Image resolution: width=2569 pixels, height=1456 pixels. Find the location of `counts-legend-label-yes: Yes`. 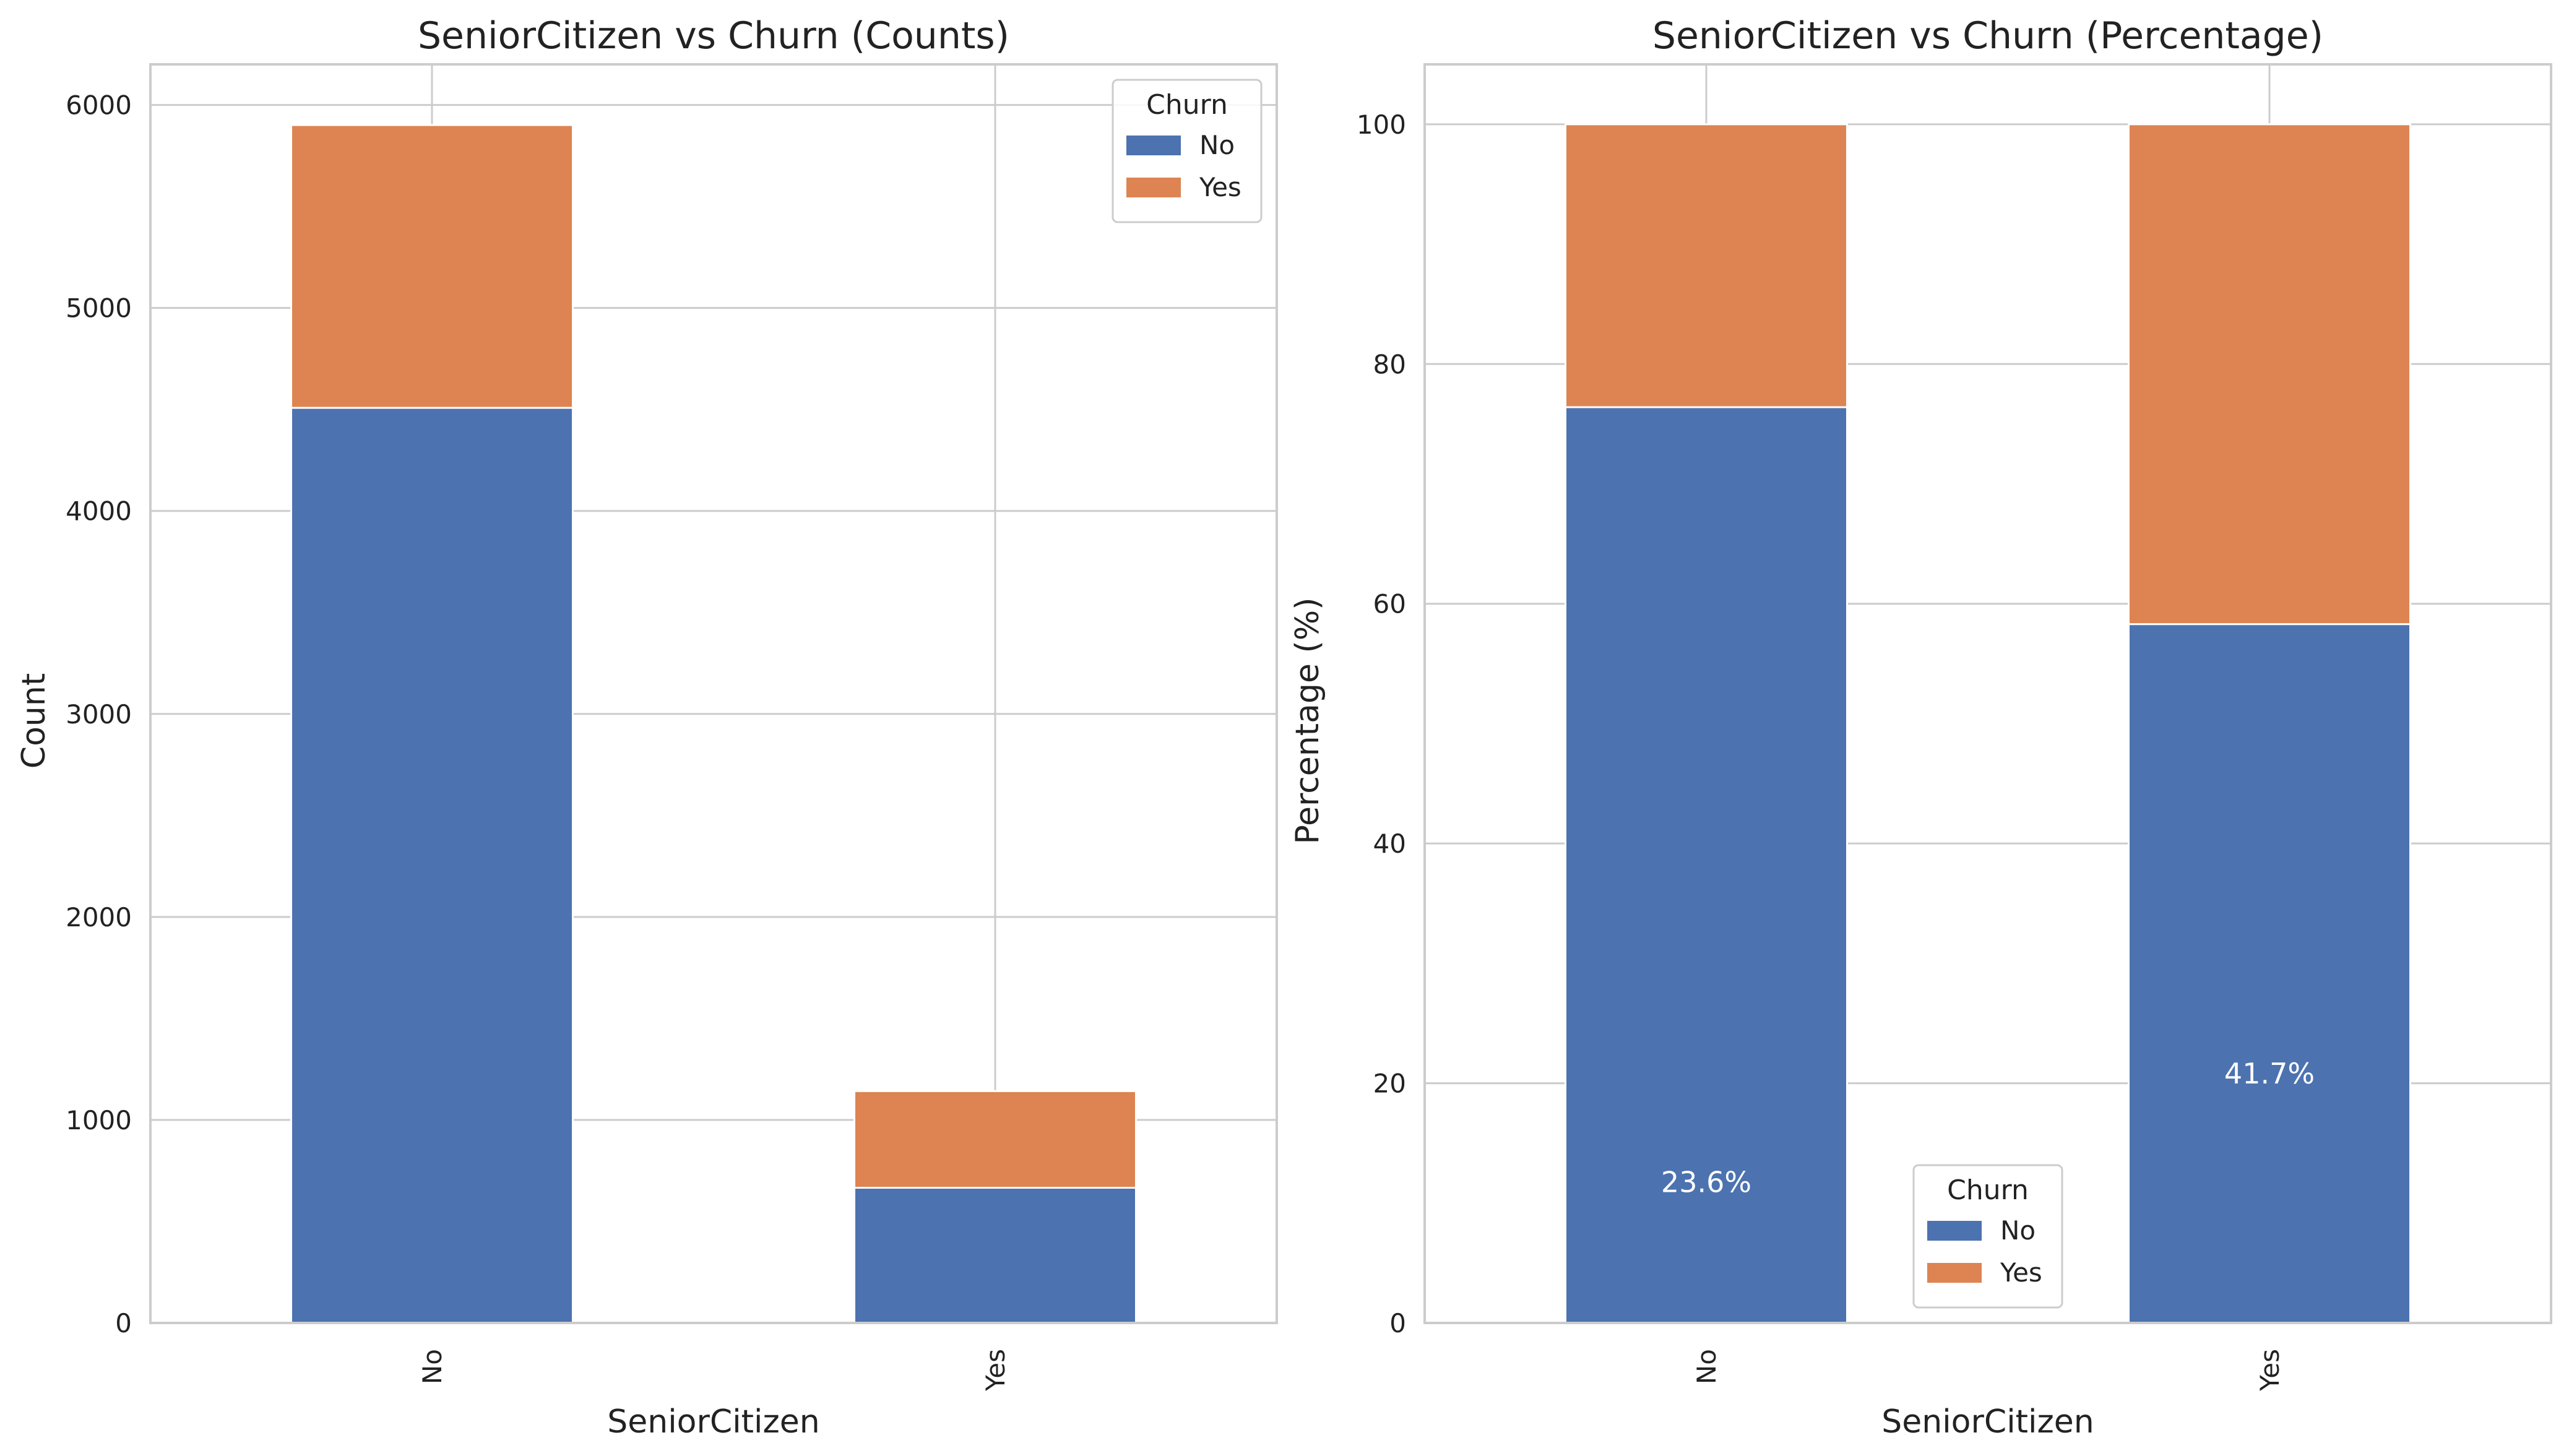

counts-legend-label-yes: Yes is located at coordinates (1220, 187).